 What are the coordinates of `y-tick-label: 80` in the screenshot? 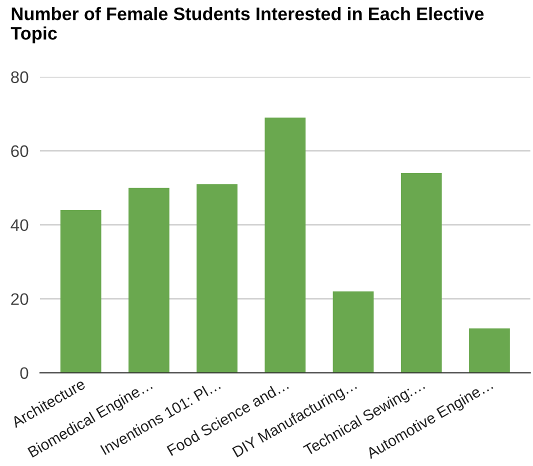 It's located at (19, 77).